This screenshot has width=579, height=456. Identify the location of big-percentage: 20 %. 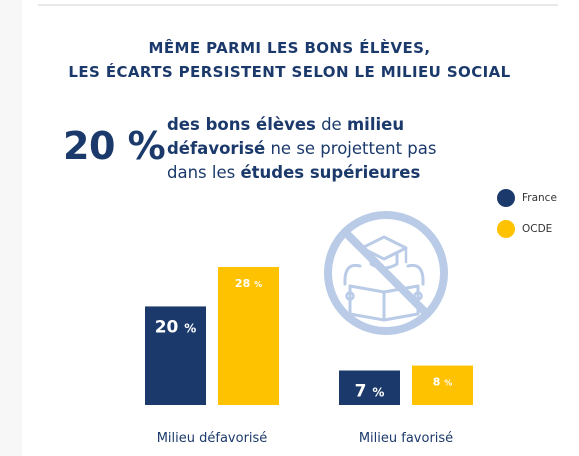
(114, 146).